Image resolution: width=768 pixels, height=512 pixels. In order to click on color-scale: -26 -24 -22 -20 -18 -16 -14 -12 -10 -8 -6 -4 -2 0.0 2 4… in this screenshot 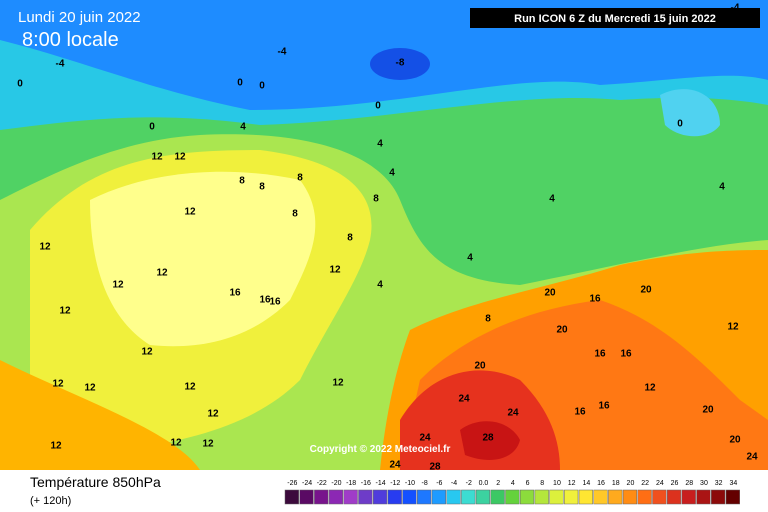, I will do `click(512, 492)`.